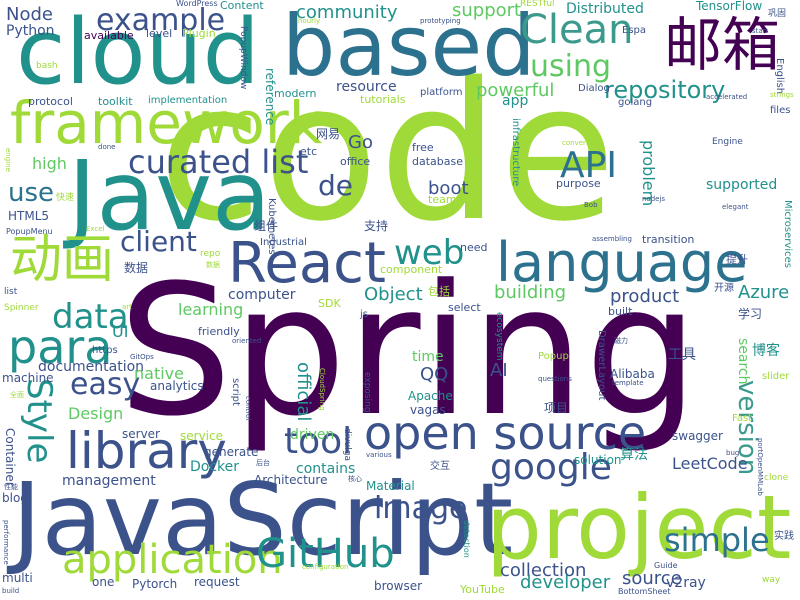  I want to click on word-guide: Guide, so click(666, 565).